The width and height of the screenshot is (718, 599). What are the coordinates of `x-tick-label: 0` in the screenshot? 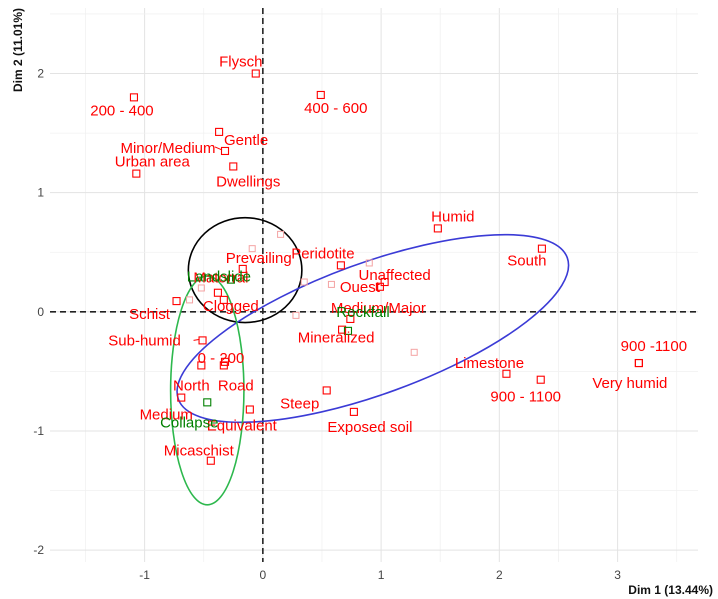 It's located at (263, 575).